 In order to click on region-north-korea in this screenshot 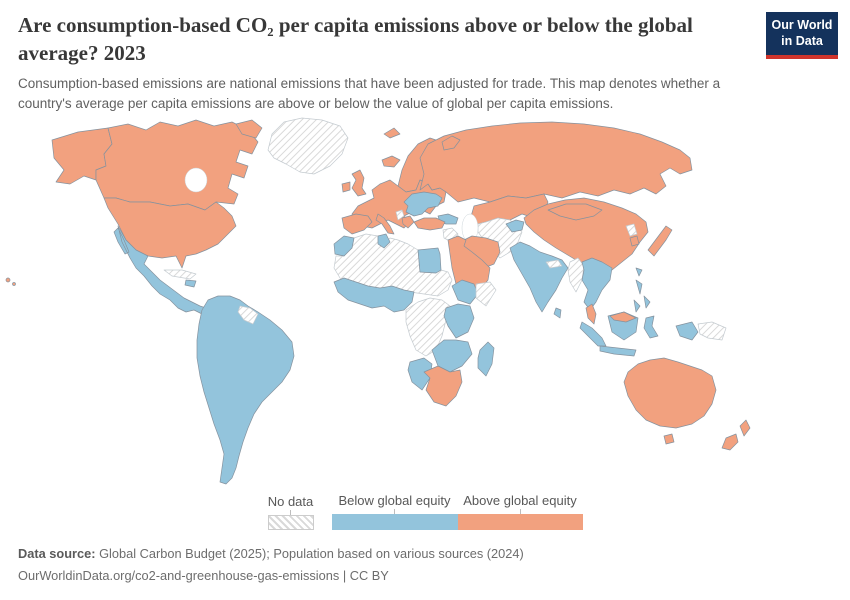, I will do `click(631, 230)`.